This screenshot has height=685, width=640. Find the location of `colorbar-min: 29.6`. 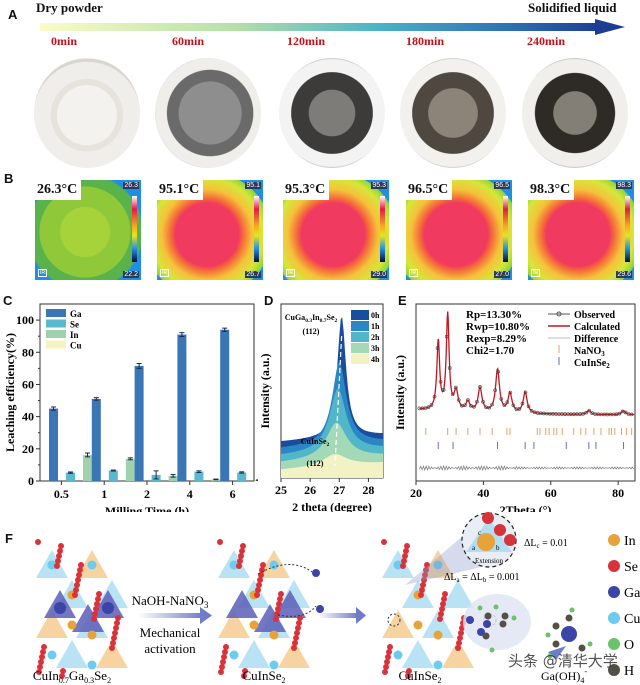

colorbar-min: 29.6 is located at coordinates (624, 274).